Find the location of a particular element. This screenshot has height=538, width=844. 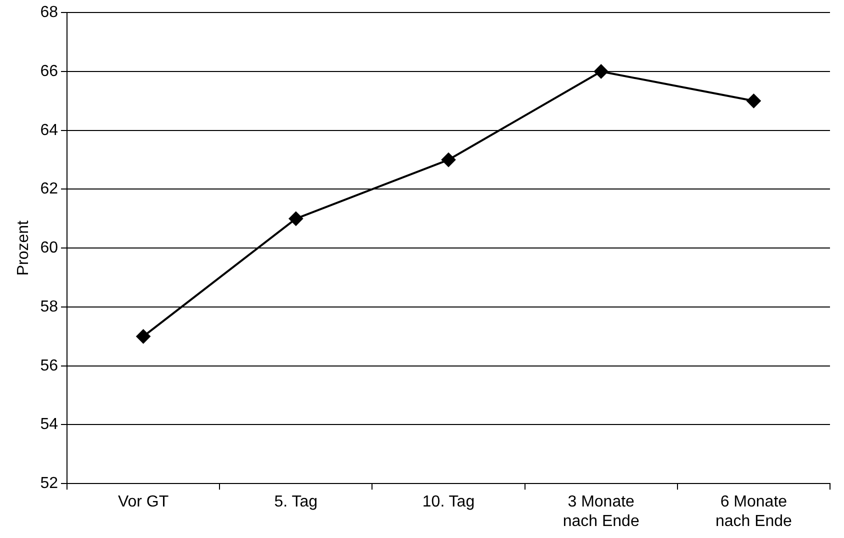

y-tick-label: 64 is located at coordinates (49, 130).